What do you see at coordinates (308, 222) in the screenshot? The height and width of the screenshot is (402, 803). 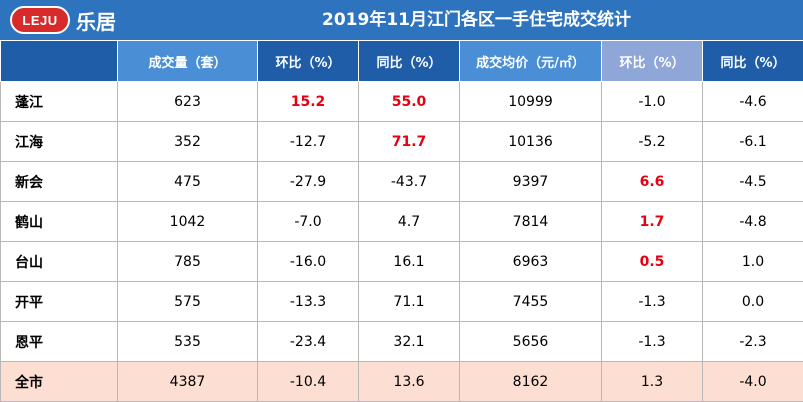 I see `cell-volume-mom: -7.0` at bounding box center [308, 222].